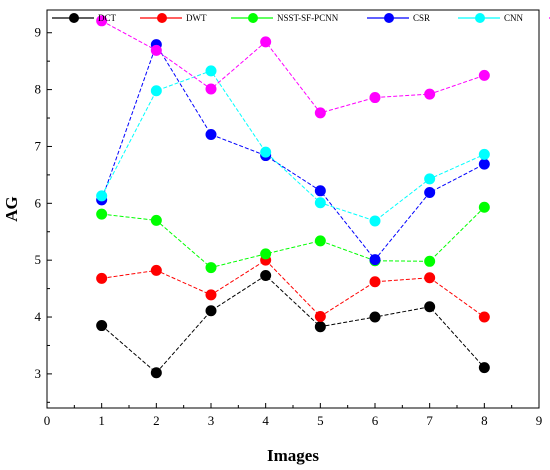 This screenshot has height=470, width=550. I want to click on y-axis-title: AG, so click(11, 209).